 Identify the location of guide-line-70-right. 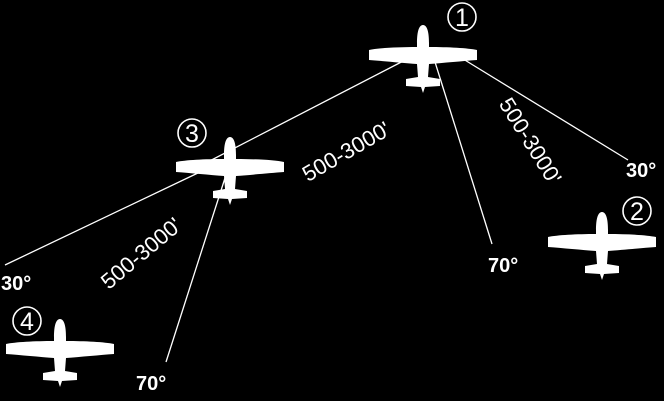
(463, 153).